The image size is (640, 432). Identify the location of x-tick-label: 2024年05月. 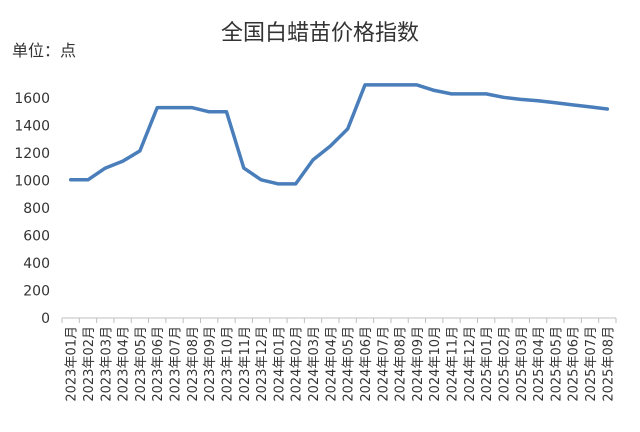
(349, 364).